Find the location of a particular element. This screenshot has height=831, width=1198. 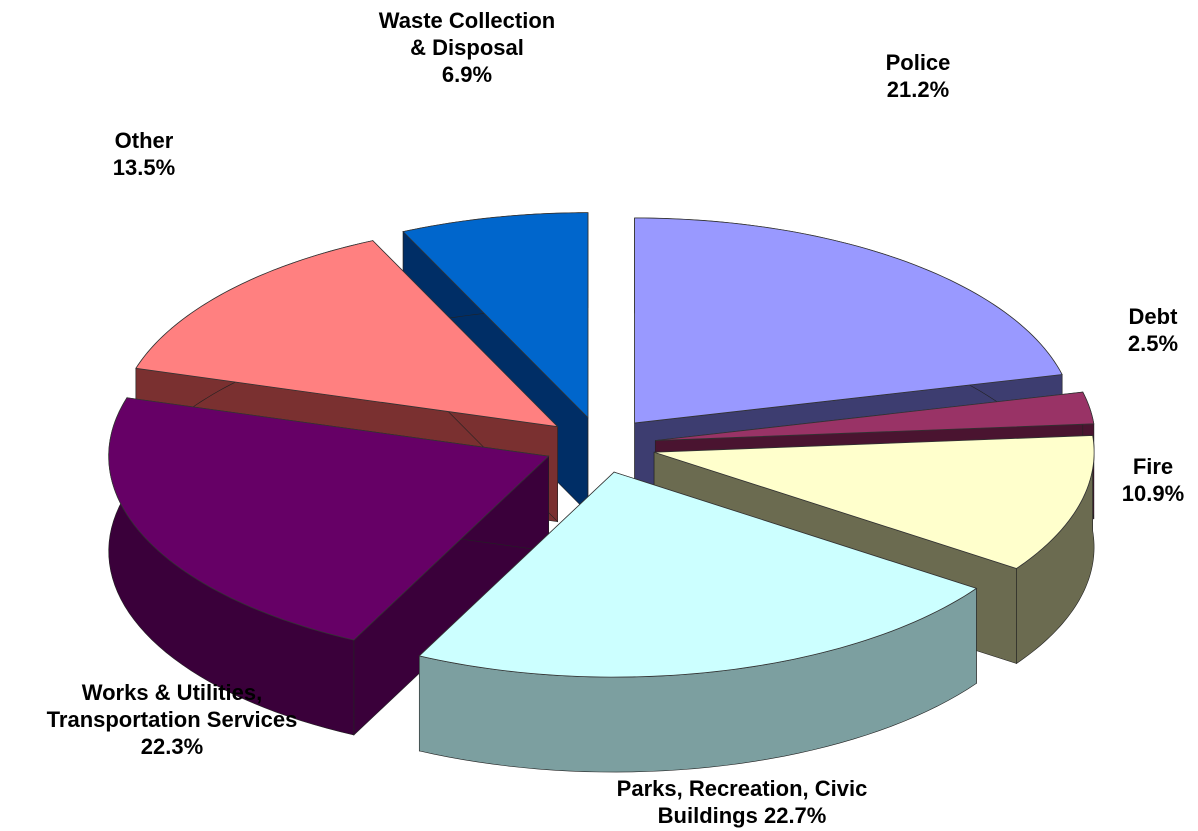

pie-slice-waste-collection-disposal is located at coordinates (495, 315).